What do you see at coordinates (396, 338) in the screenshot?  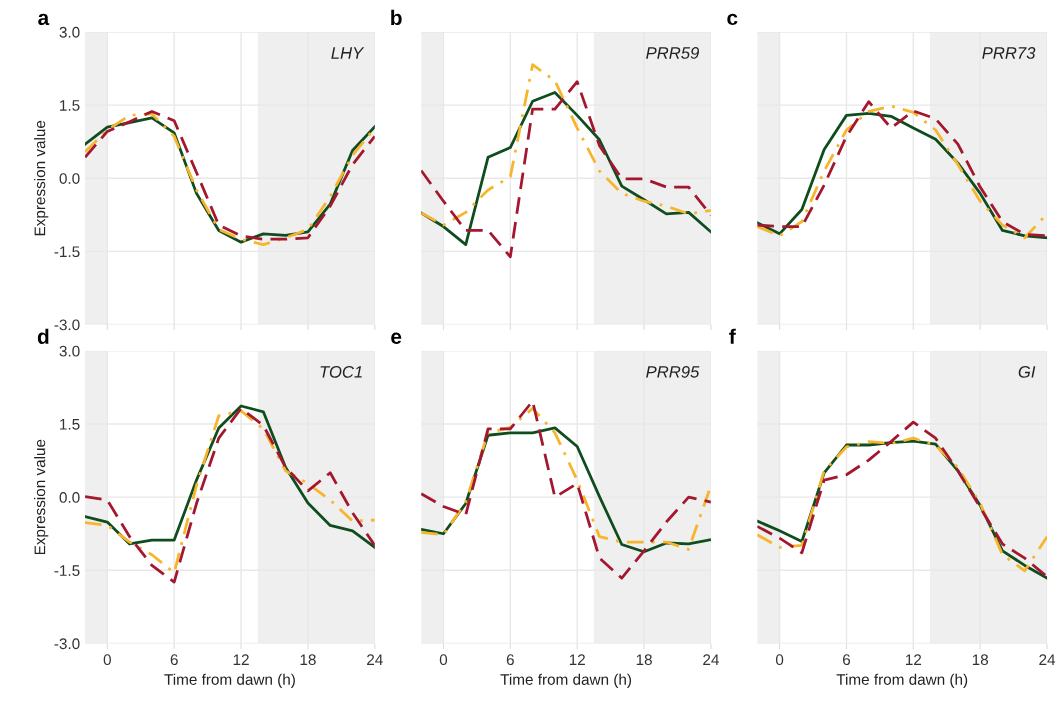 I see `chart-title: e` at bounding box center [396, 338].